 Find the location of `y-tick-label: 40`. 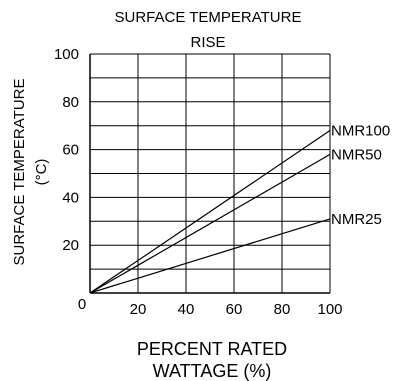

y-tick-label: 40 is located at coordinates (70, 197).